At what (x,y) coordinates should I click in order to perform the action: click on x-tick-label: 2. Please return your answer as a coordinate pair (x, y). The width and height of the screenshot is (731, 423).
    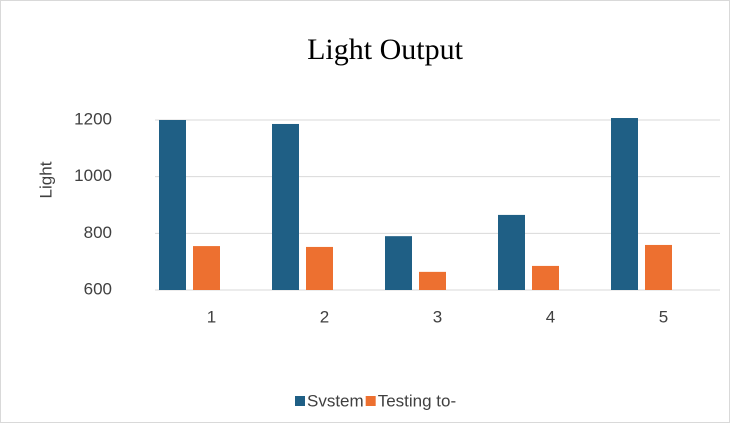
    Looking at the image, I should click on (324, 316).